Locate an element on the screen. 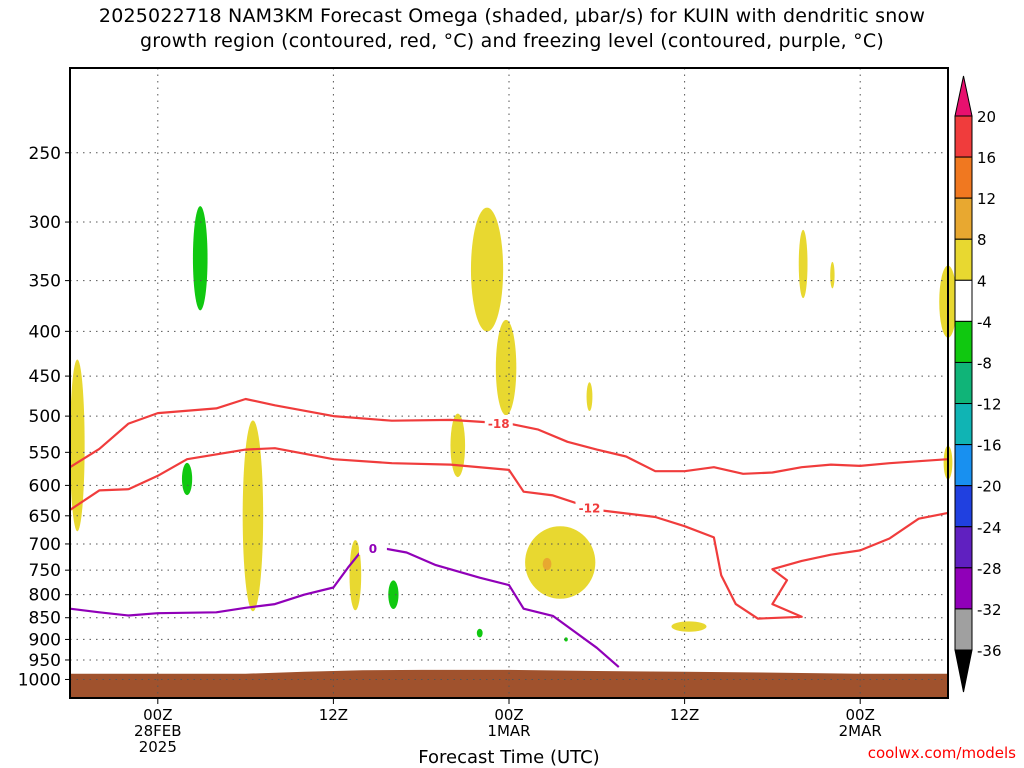 The width and height of the screenshot is (1024, 768). contour-label: -12 is located at coordinates (590, 509).